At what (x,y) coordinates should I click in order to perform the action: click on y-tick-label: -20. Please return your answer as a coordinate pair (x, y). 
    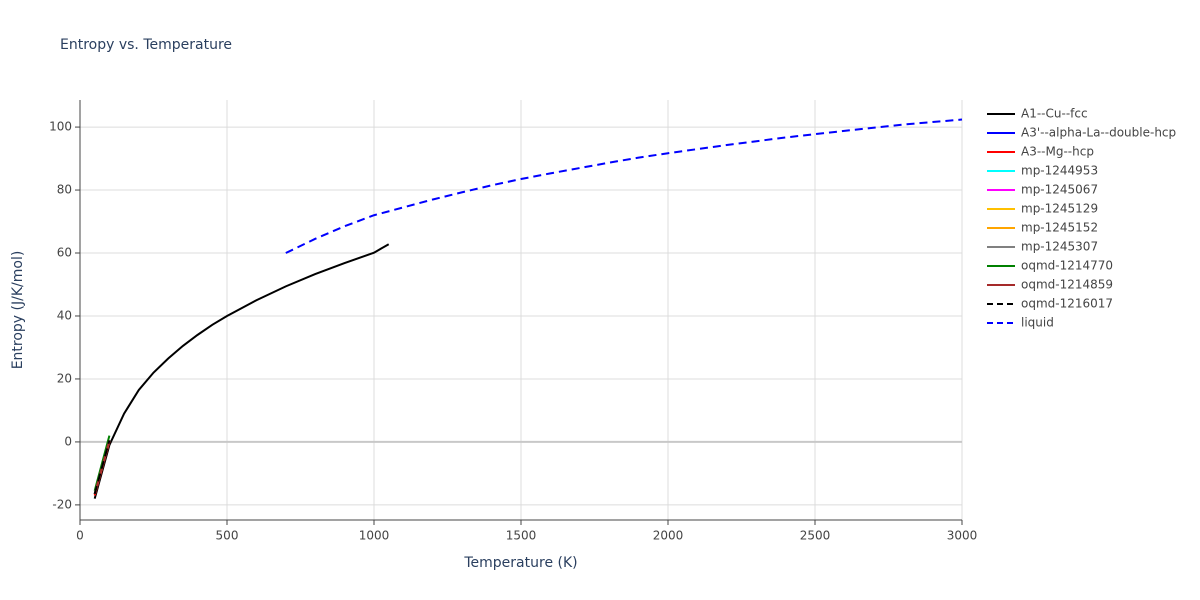
    Looking at the image, I should click on (62, 504).